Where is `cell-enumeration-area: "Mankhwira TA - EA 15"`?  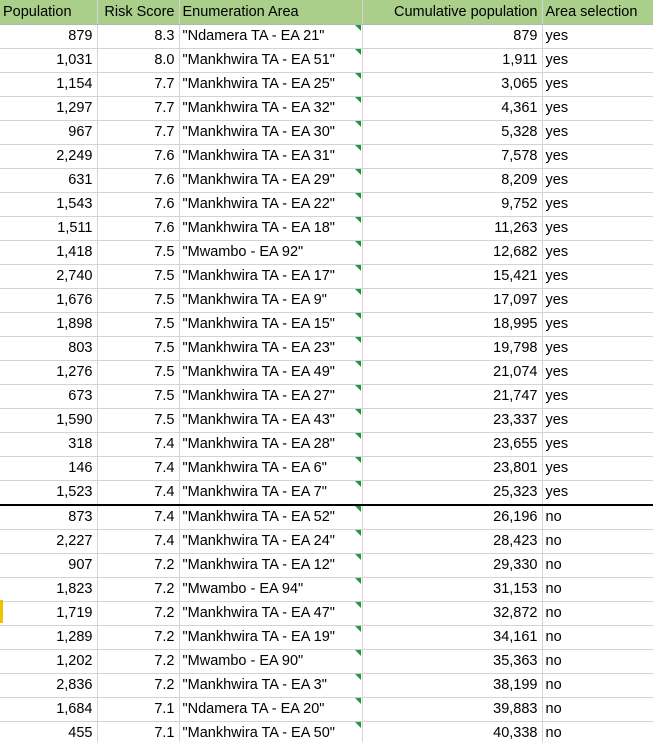 cell-enumeration-area: "Mankhwira TA - EA 15" is located at coordinates (271, 324).